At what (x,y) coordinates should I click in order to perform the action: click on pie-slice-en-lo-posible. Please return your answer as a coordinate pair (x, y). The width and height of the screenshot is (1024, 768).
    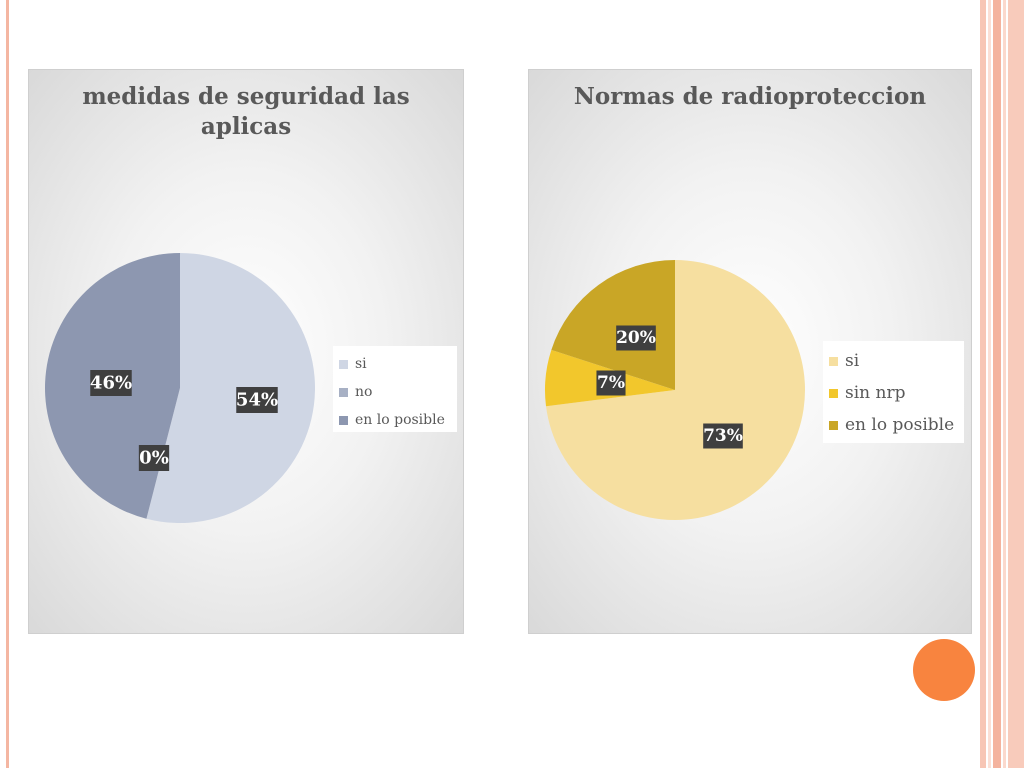
    Looking at the image, I should click on (613, 325).